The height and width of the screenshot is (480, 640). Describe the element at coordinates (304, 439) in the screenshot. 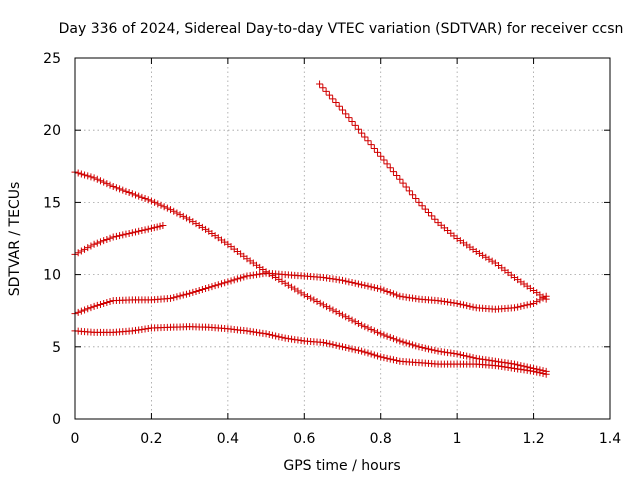

I see `x-tick-label: 0.6` at that location.